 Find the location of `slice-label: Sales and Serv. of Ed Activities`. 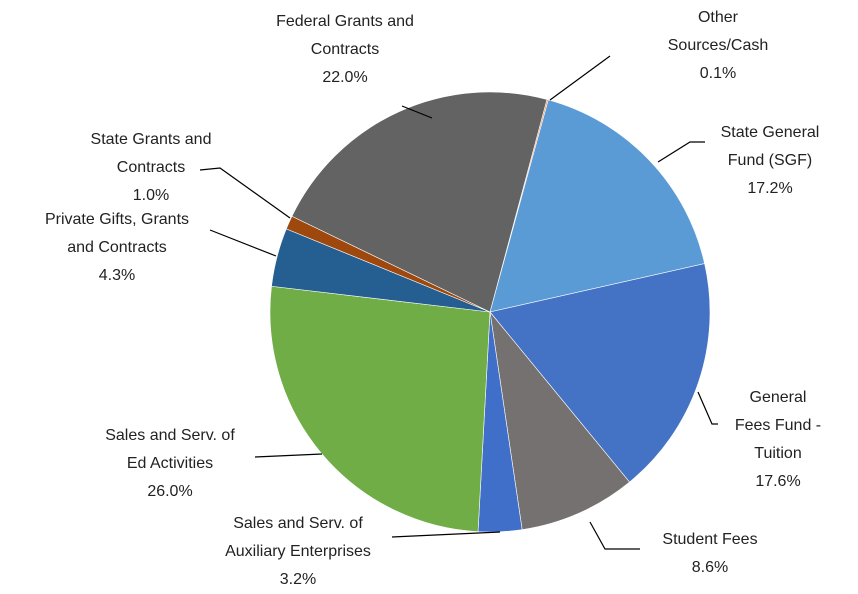

slice-label: Sales and Serv. of Ed Activities is located at coordinates (170, 449).